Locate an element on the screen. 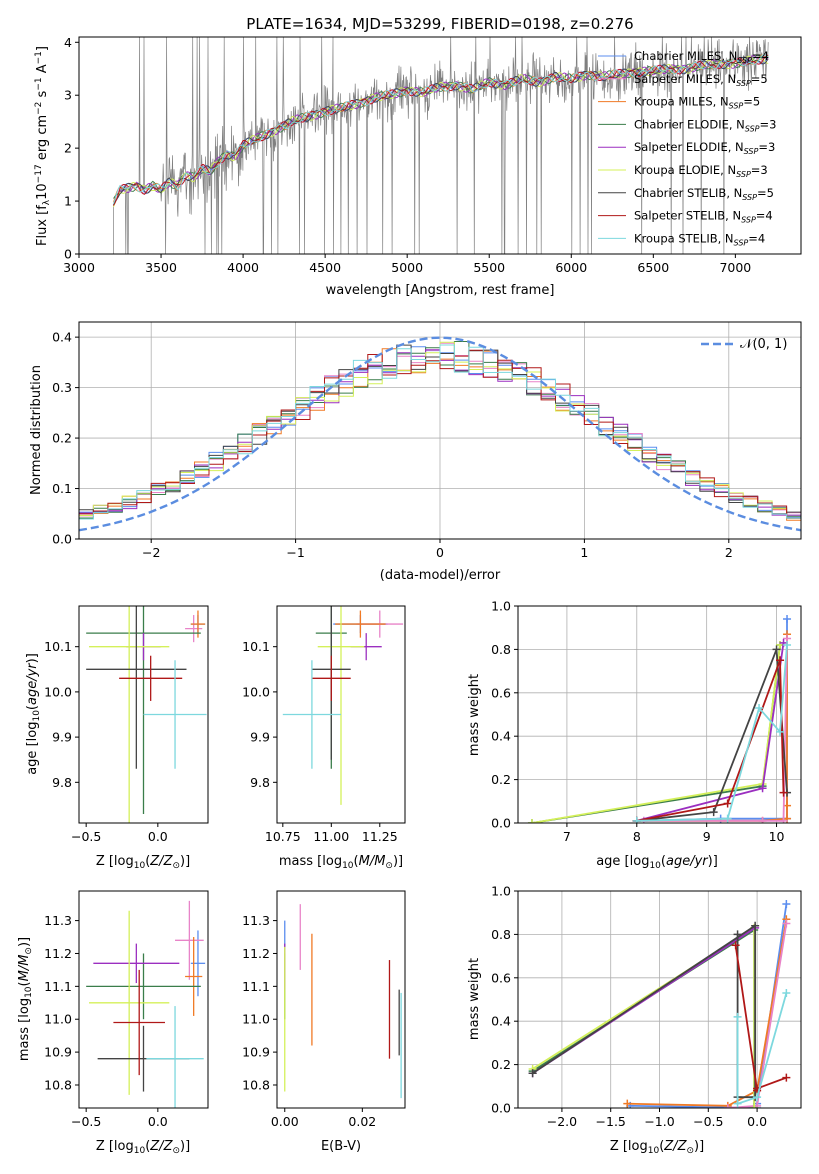 This screenshot has height=1174, width=819. x-tick-label: 10.75 is located at coordinates (283, 836).